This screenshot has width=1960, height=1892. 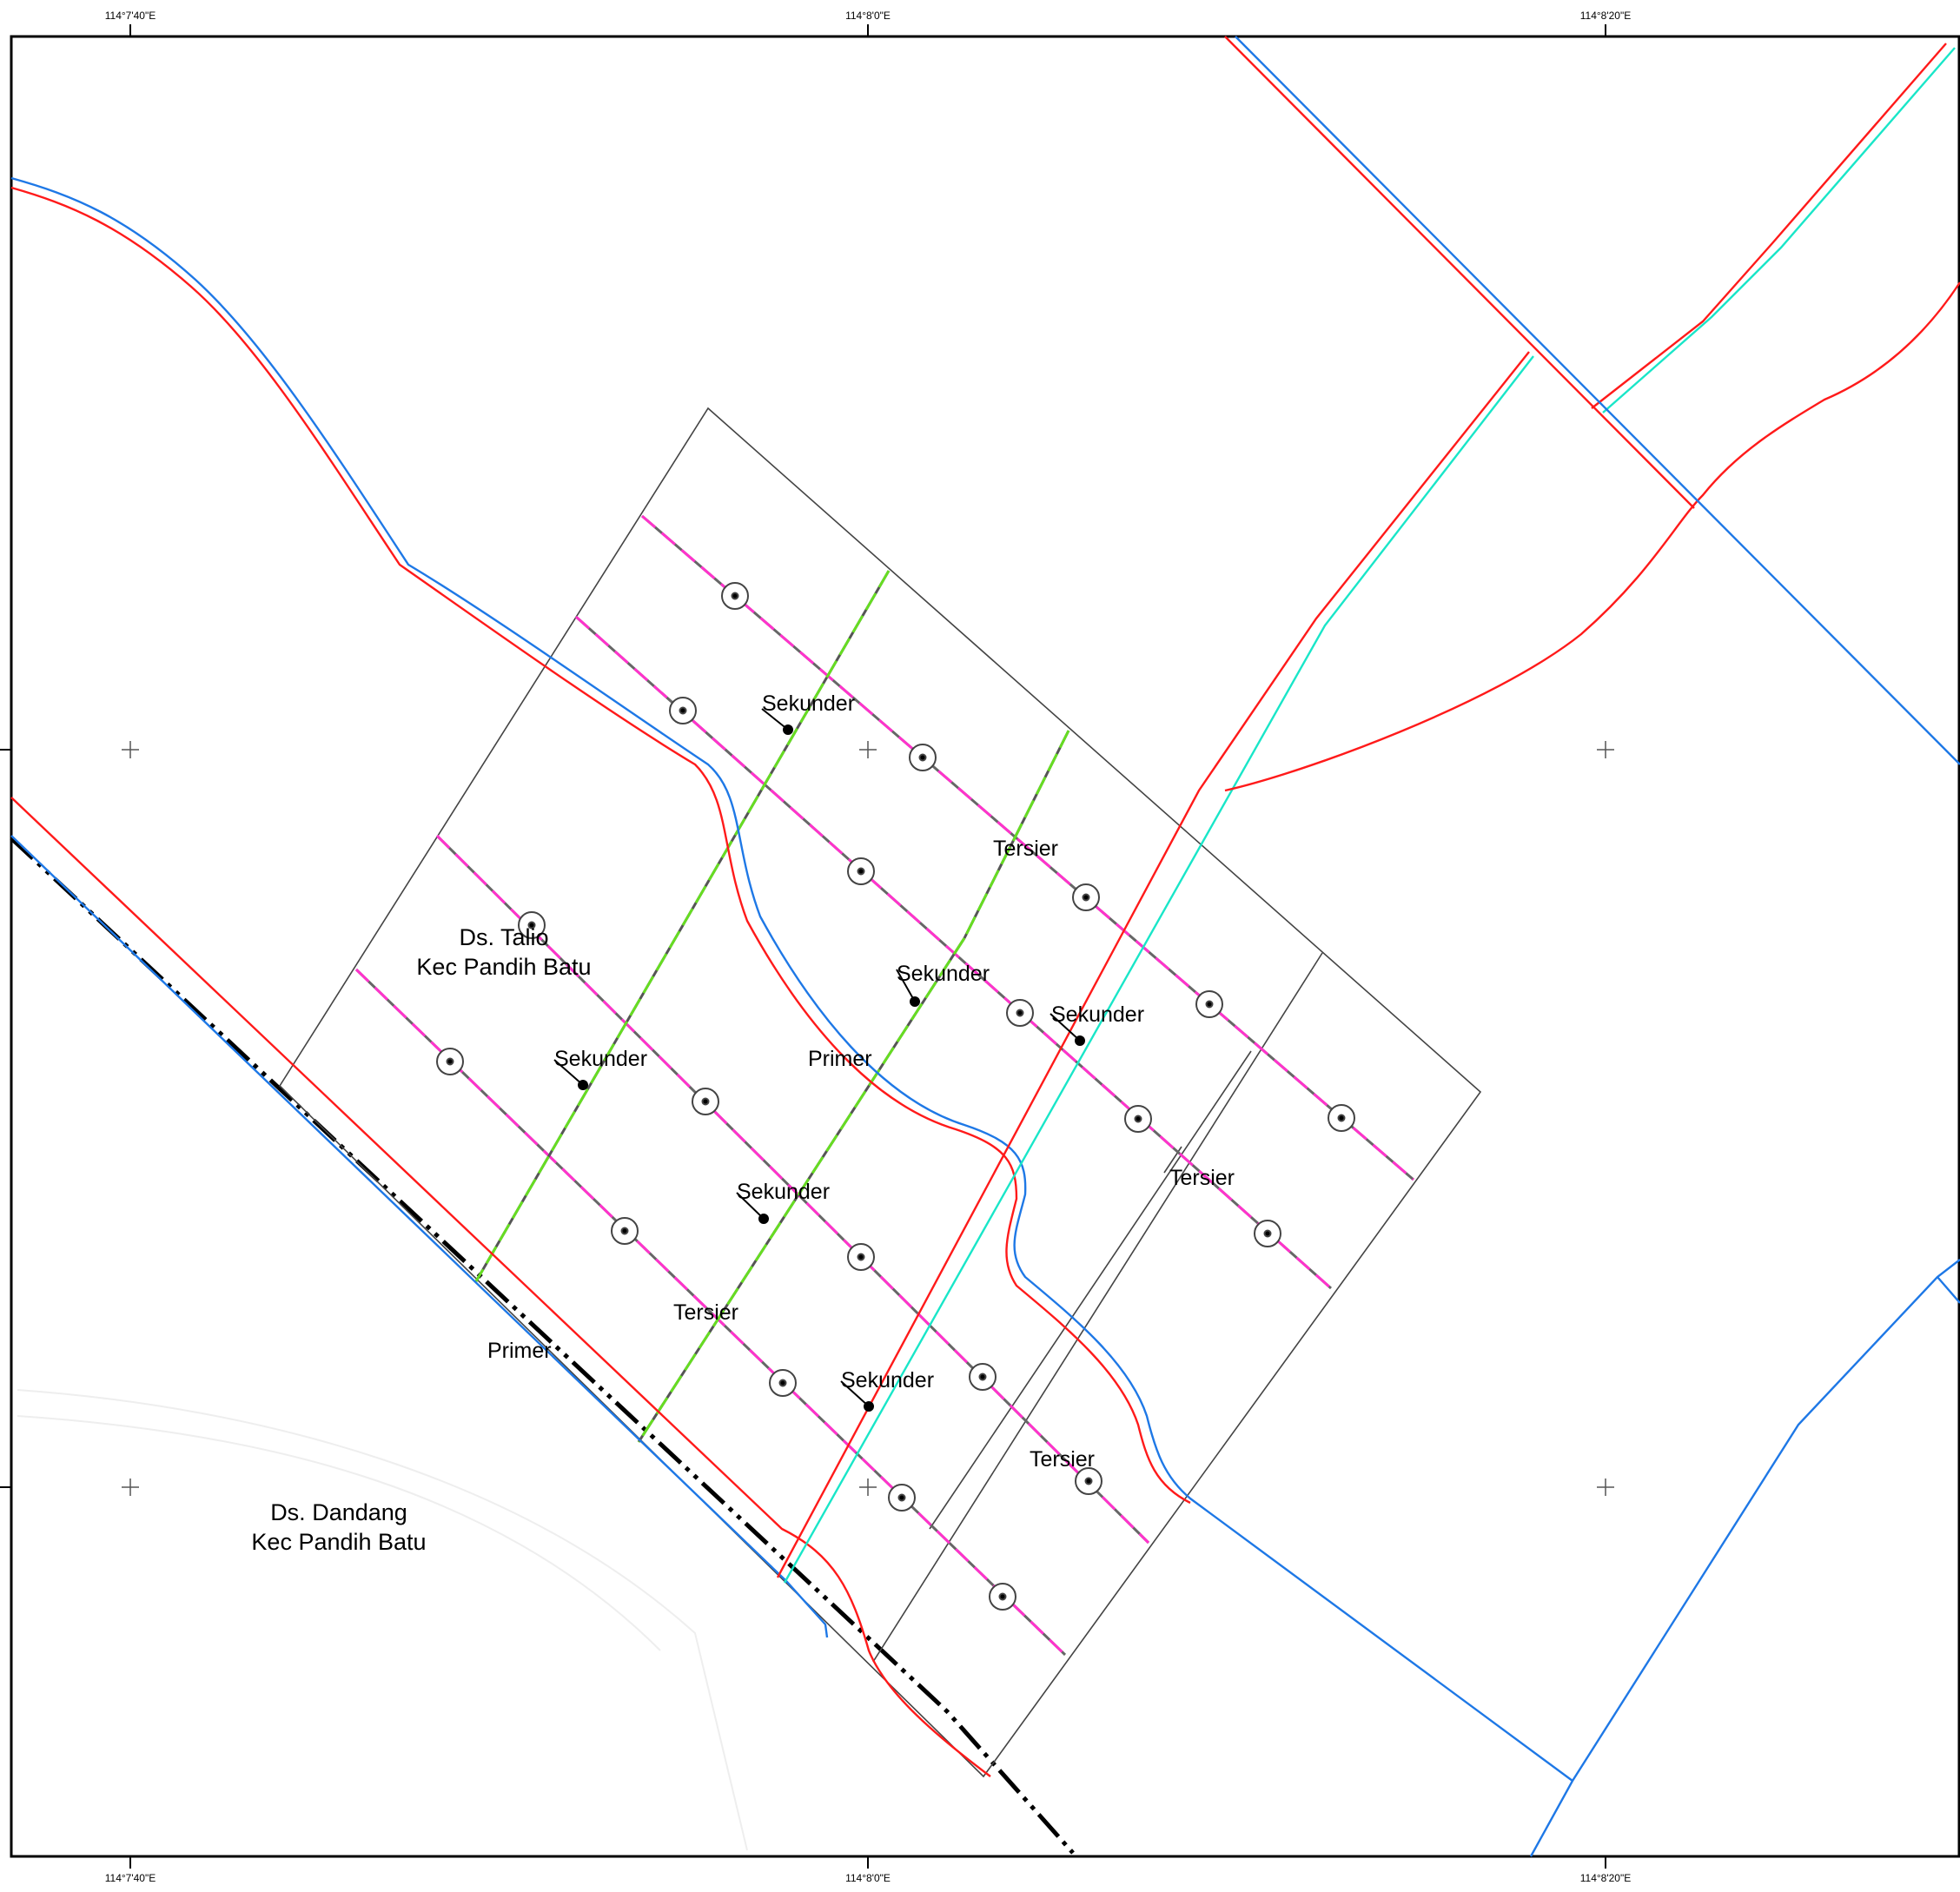 What do you see at coordinates (503, 937) in the screenshot?
I see `place-talio-line1: Ds. Talio` at bounding box center [503, 937].